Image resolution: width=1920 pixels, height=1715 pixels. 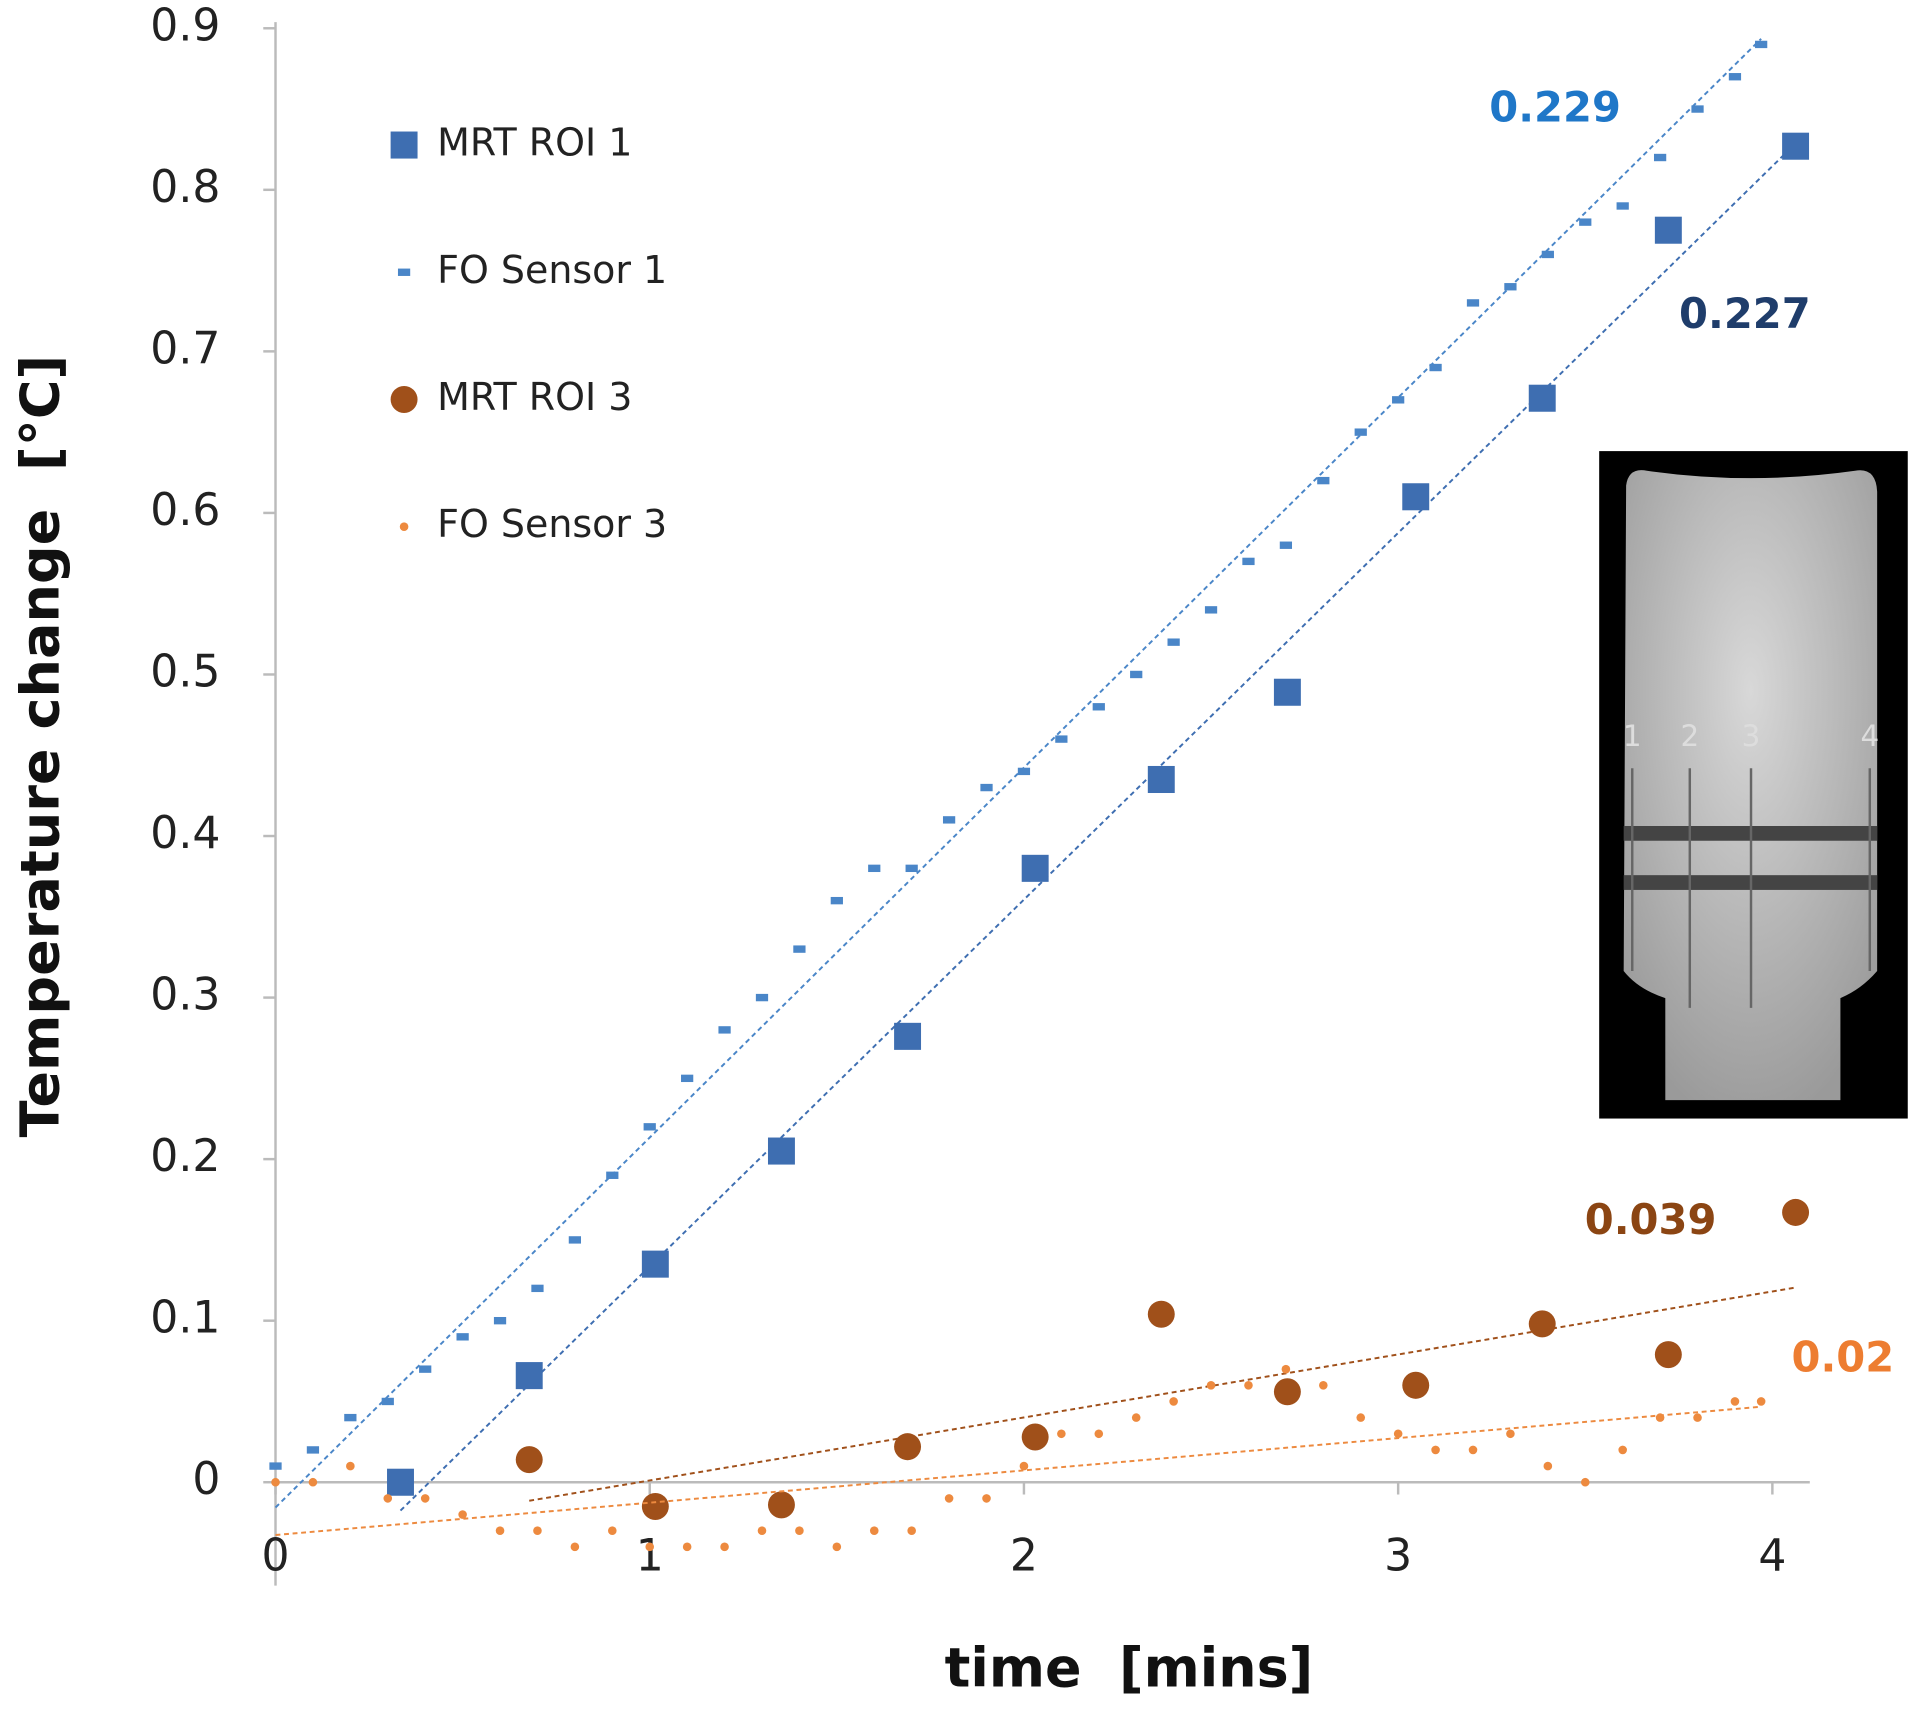 What do you see at coordinates (1869, 736) in the screenshot?
I see `inset-label: 4` at bounding box center [1869, 736].